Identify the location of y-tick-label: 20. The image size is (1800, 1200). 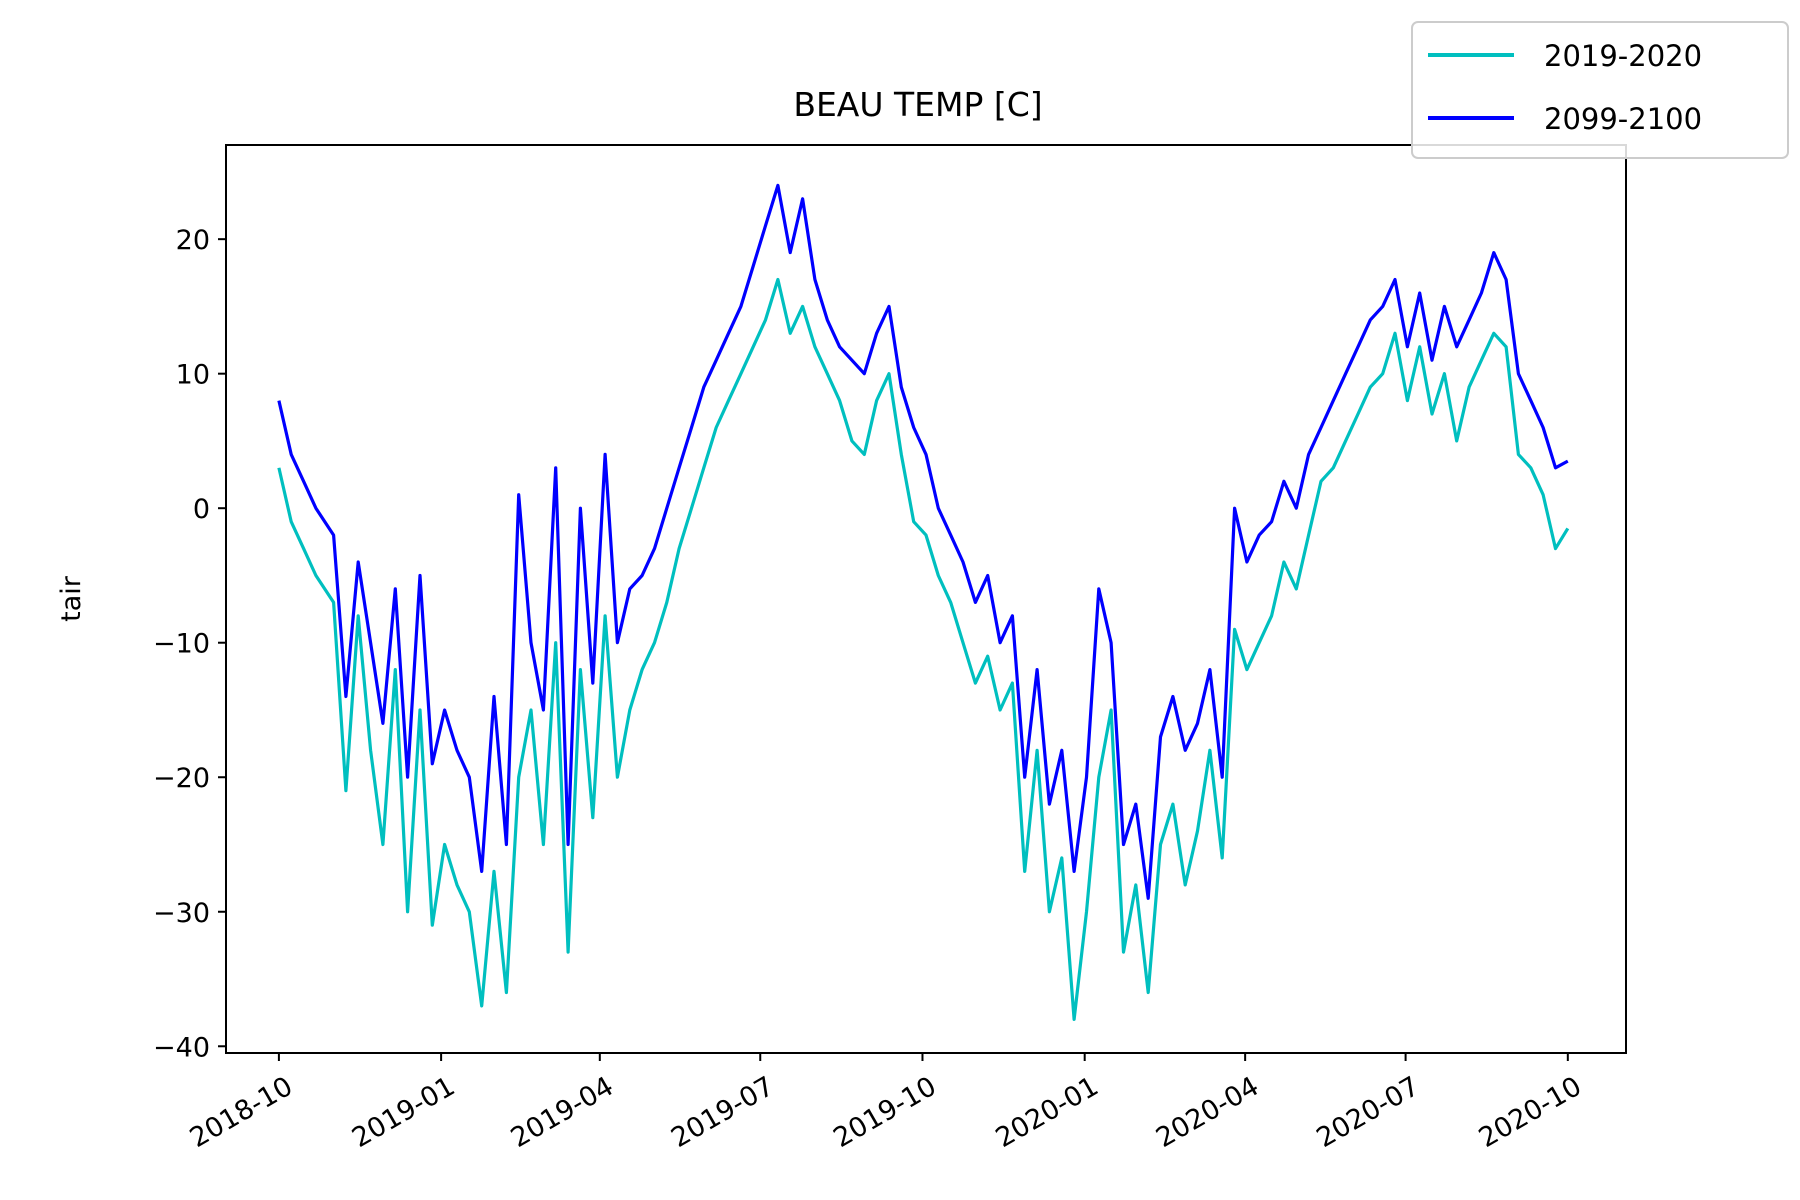
(193, 240).